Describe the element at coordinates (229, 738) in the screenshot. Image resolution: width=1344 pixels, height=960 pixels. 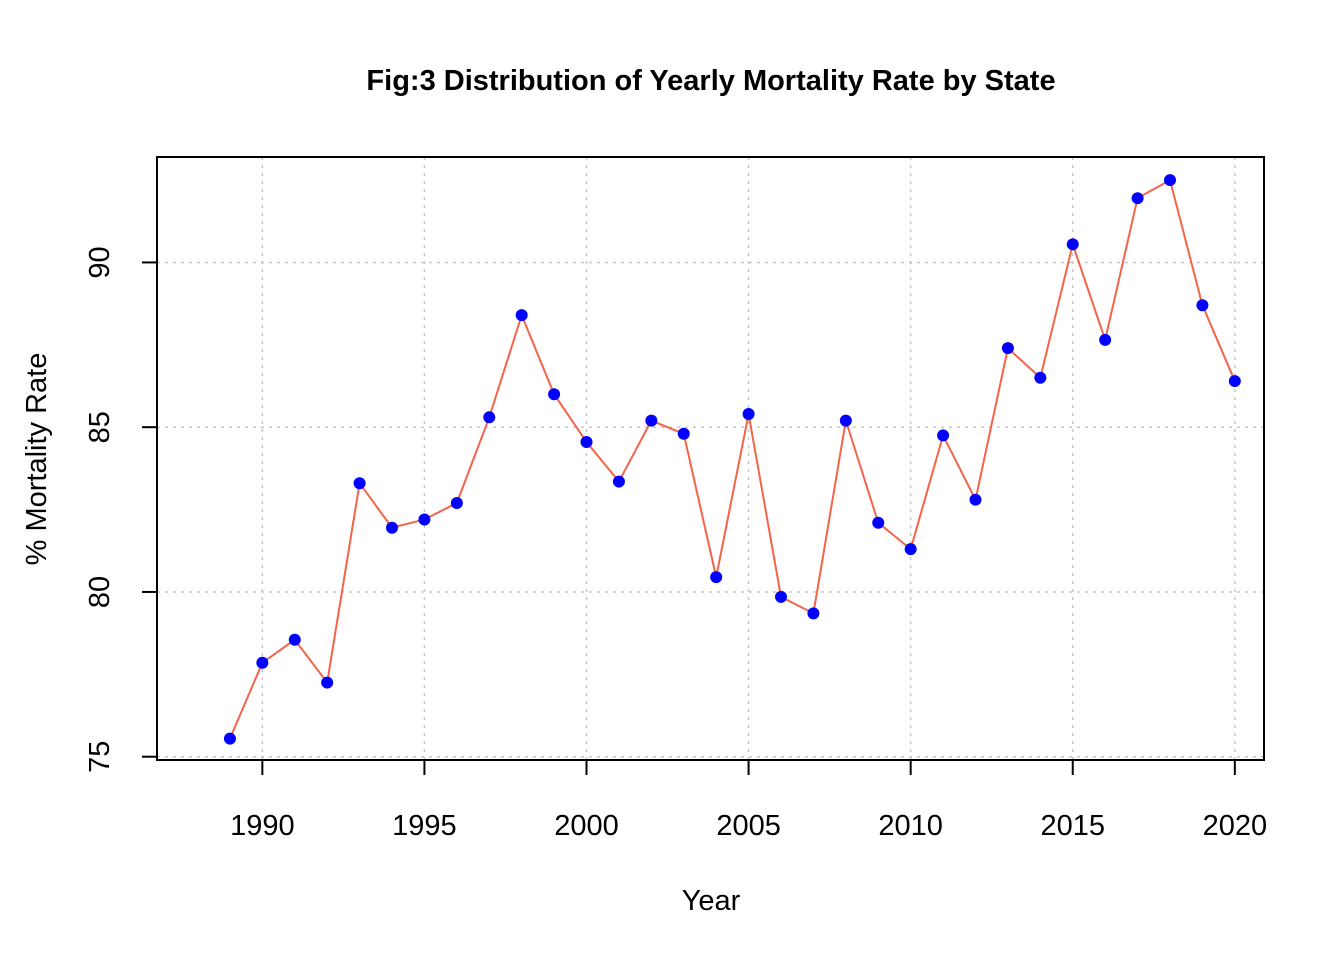
I see `data-point-1989` at that location.